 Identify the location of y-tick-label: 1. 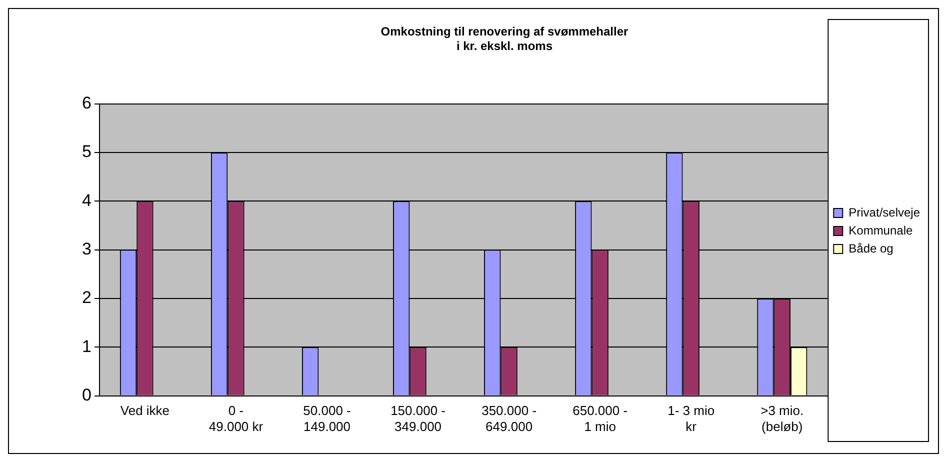
(87, 346).